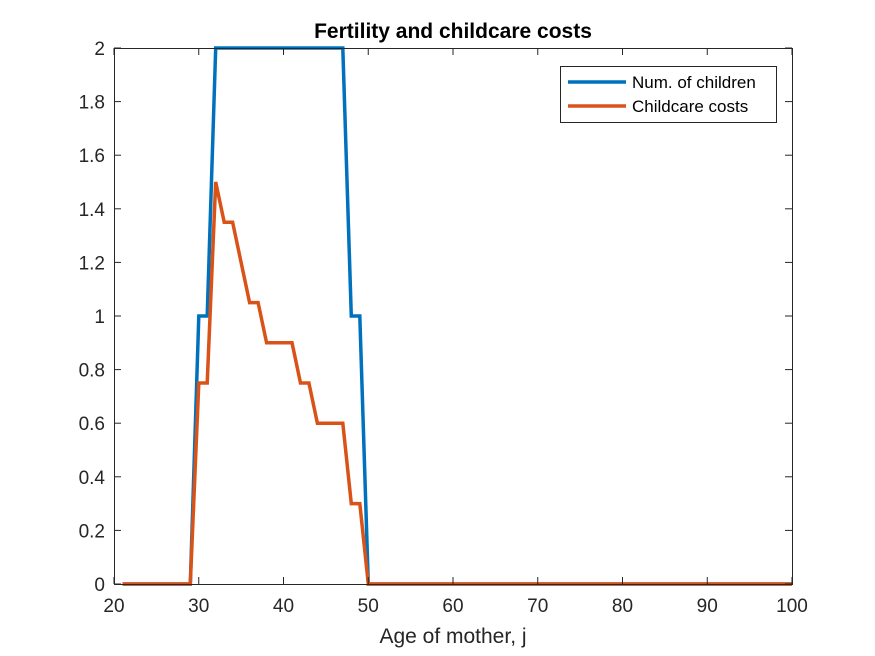  Describe the element at coordinates (368, 606) in the screenshot. I see `x-tick-label: 50` at that location.